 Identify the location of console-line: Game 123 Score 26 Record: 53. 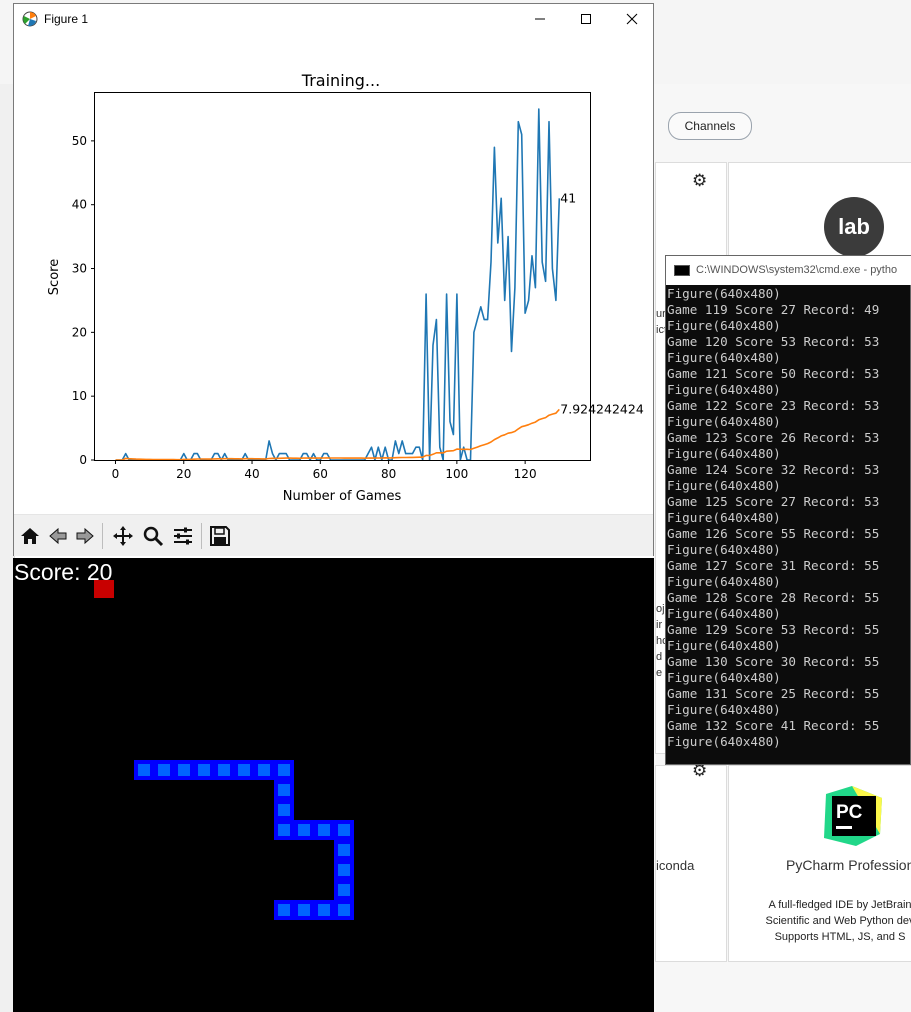
(773, 437).